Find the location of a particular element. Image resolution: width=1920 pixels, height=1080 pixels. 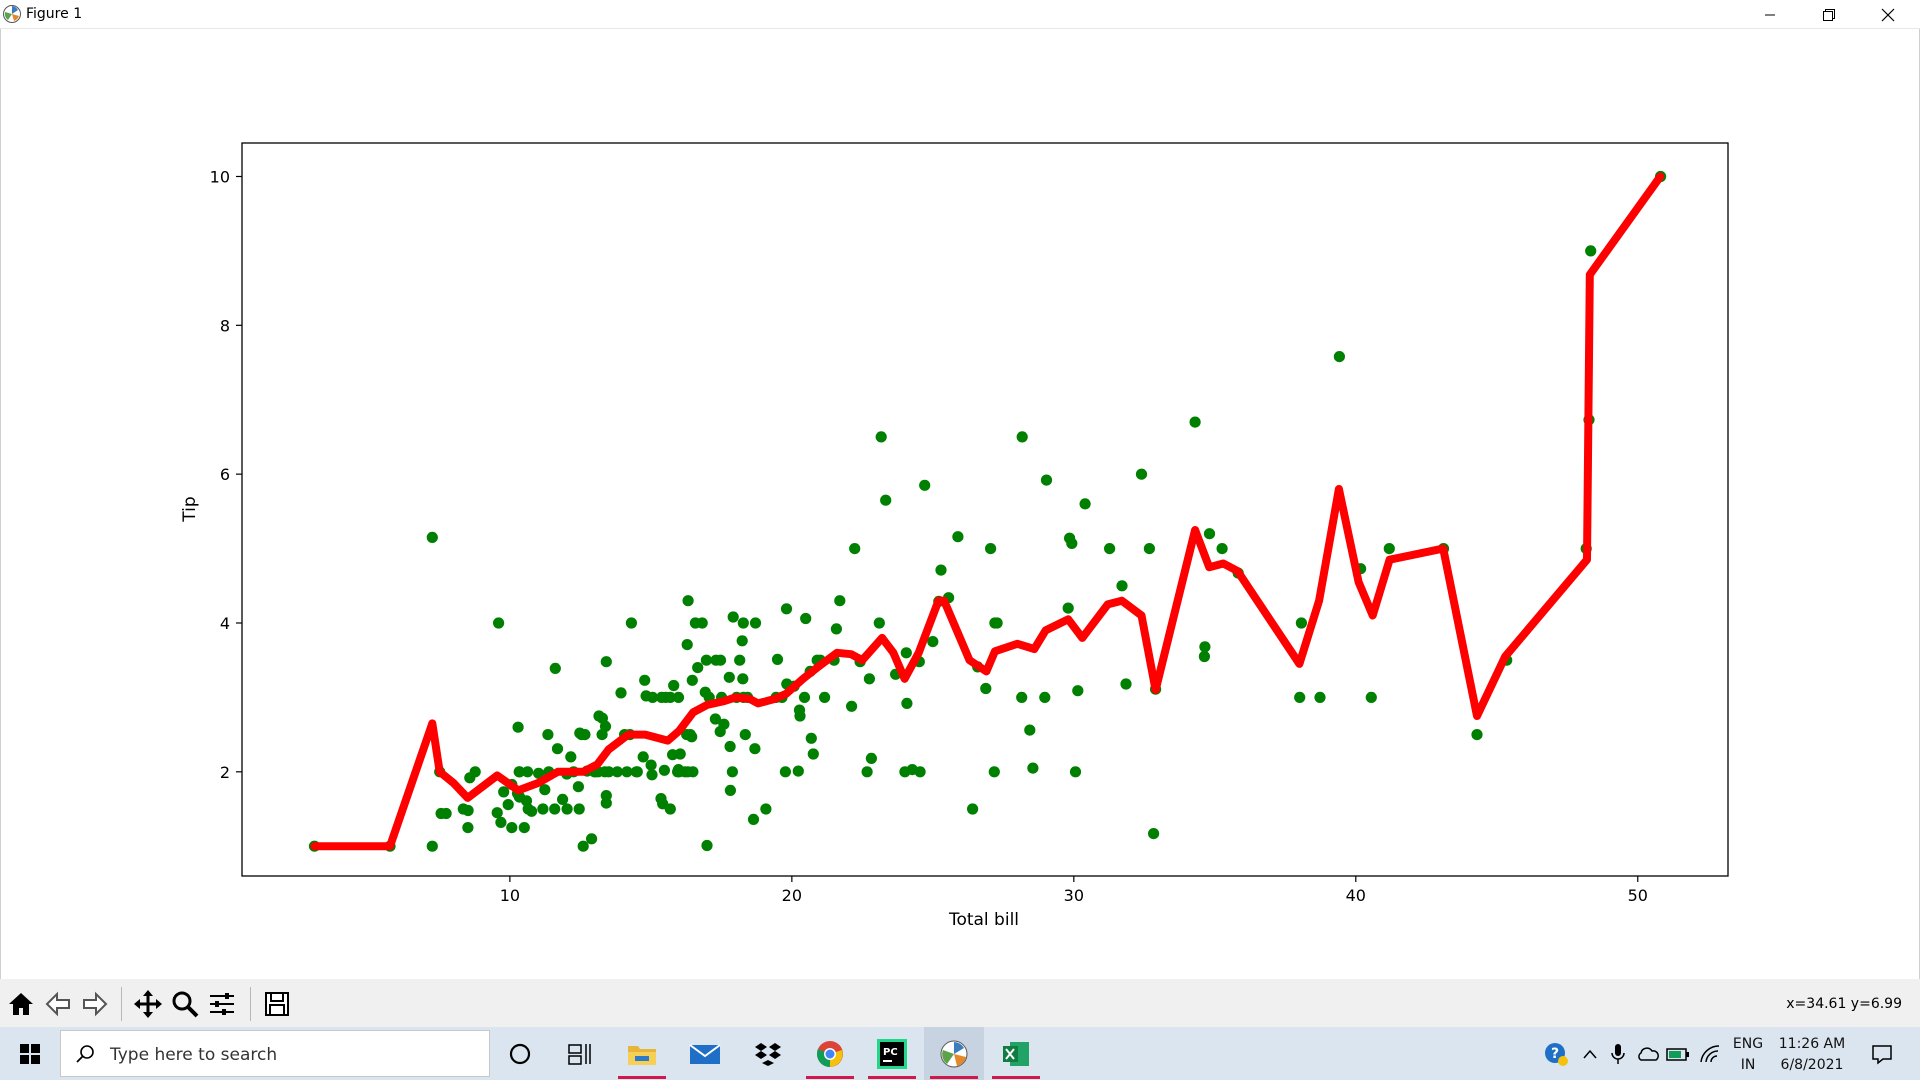

title-bar: Figure 1 is located at coordinates (960, 14).